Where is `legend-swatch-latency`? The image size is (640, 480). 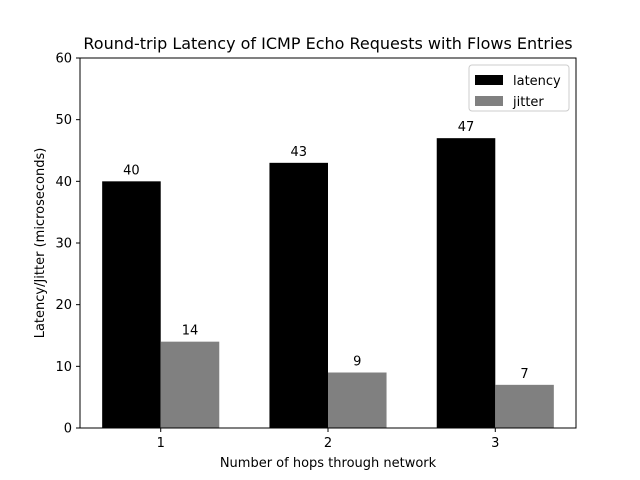
legend-swatch-latency is located at coordinates (489, 80).